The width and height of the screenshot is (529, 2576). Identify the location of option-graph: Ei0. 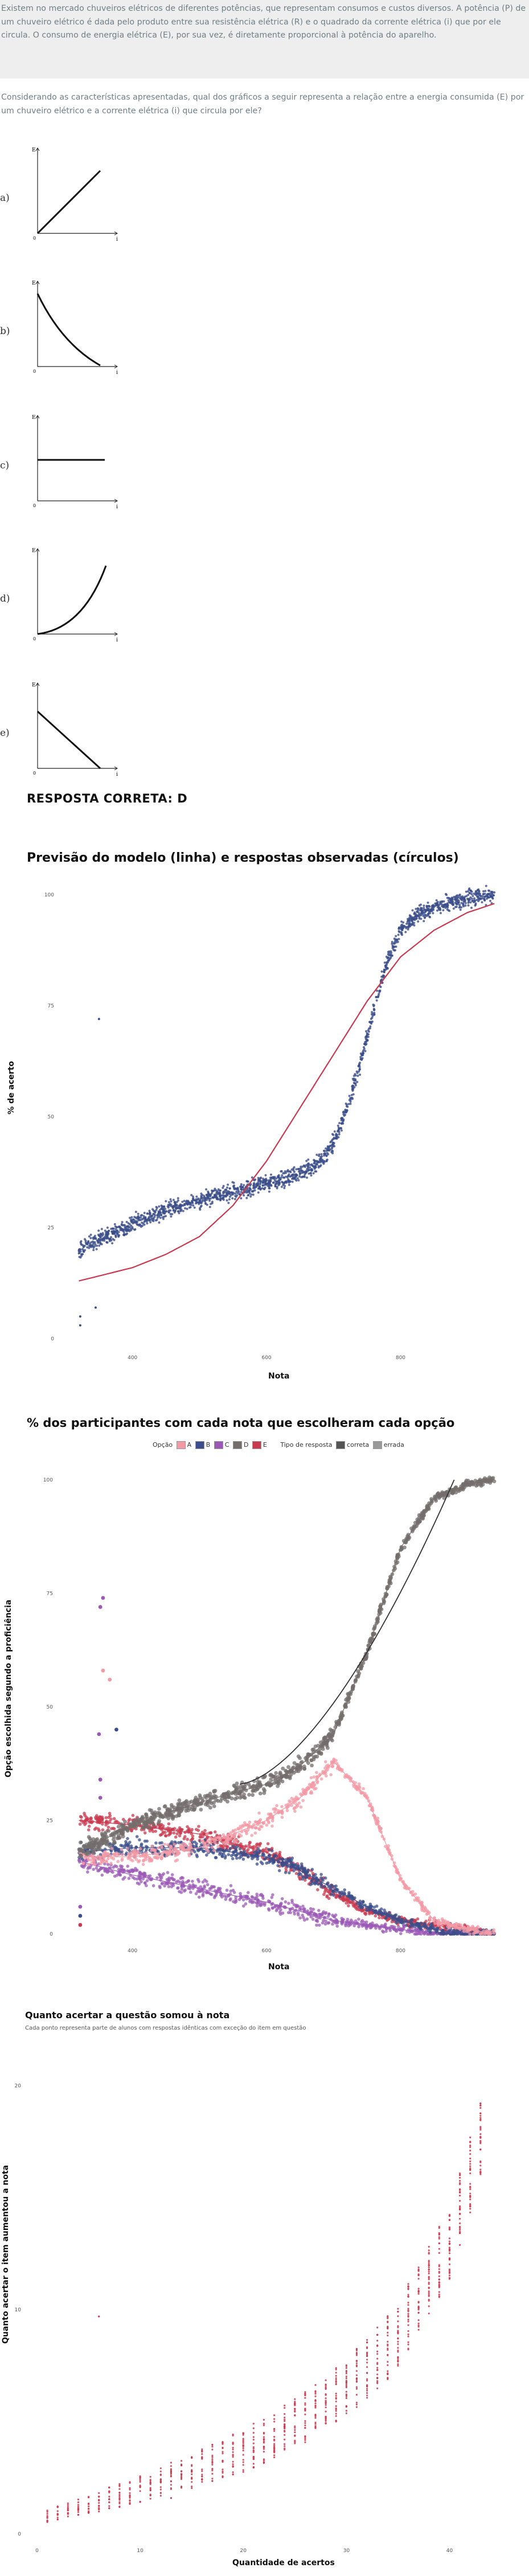
(75, 329).